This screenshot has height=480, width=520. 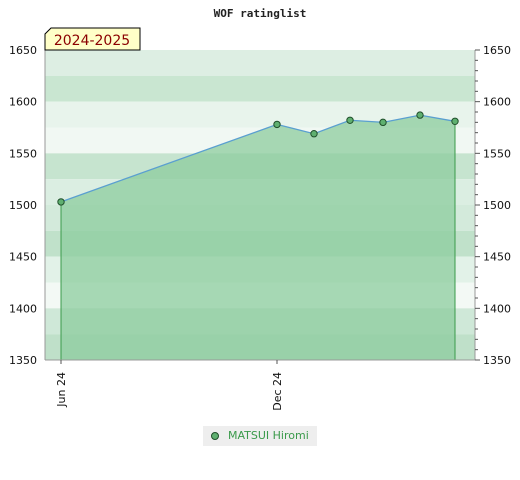 I want to click on y-tick-label-right: 1650, so click(x=497, y=50).